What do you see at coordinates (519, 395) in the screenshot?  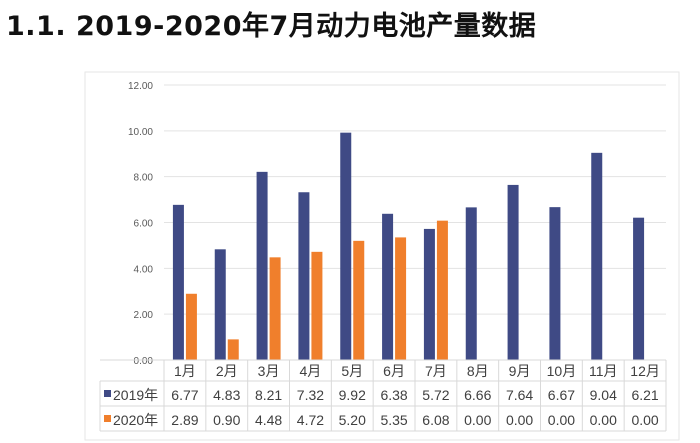 I see `table-value: 7.64` at bounding box center [519, 395].